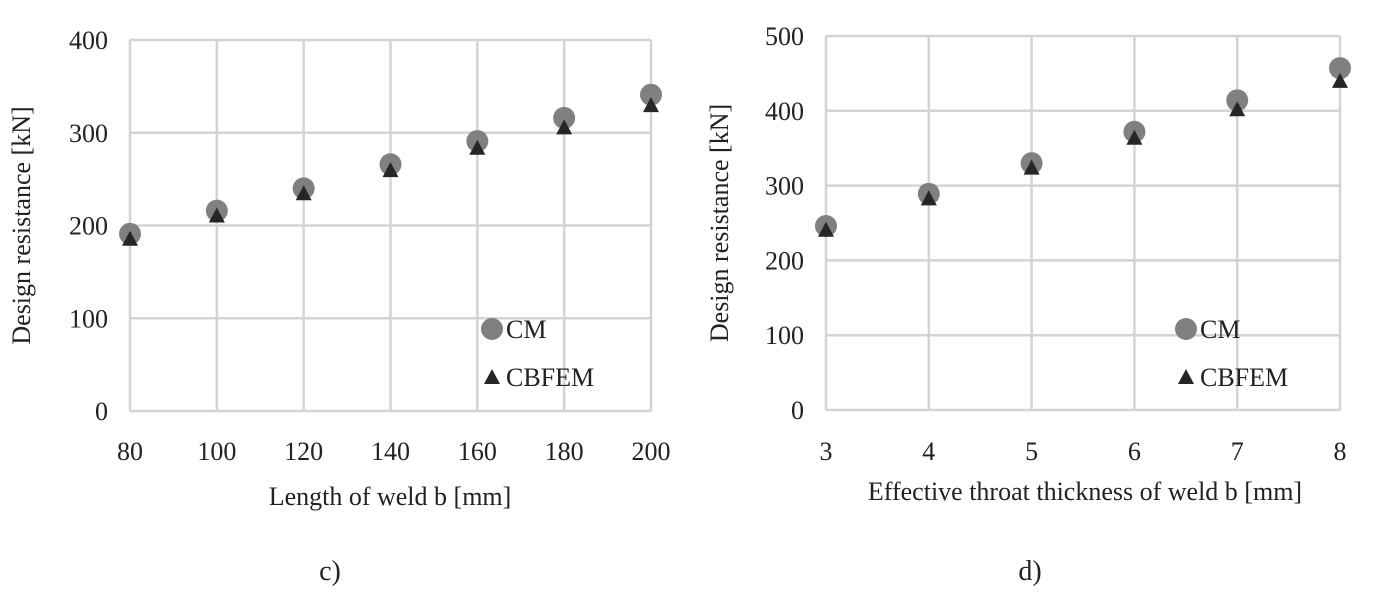 This screenshot has height=599, width=1389. I want to click on chart-caption: d), so click(1029, 571).